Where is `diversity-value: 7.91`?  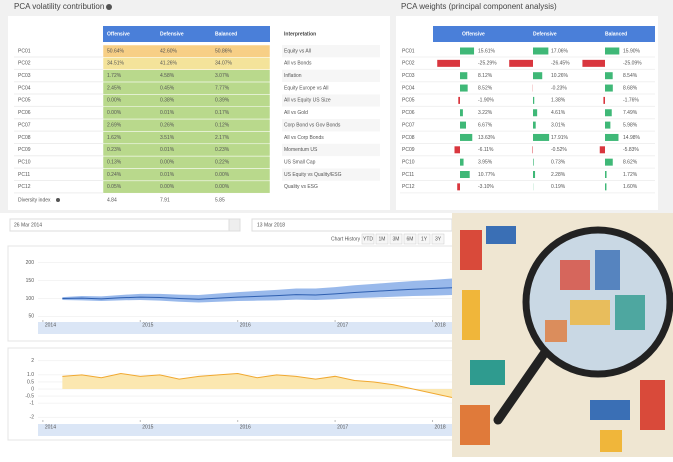 diversity-value: 7.91 is located at coordinates (165, 200).